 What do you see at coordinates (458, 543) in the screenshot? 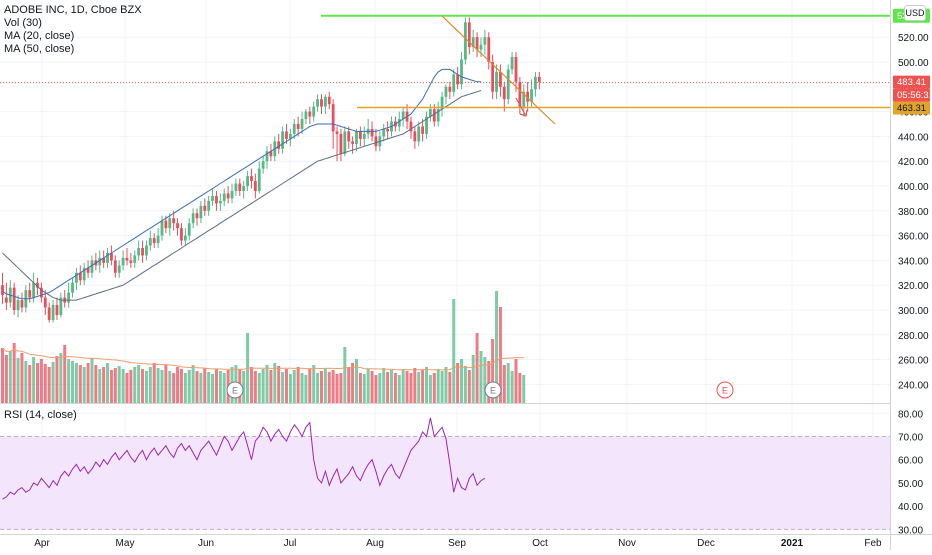
I see `time-axis: Apr May Jun Jul Aug Sep Oct Nov Dec 2021 Feb` at bounding box center [458, 543].